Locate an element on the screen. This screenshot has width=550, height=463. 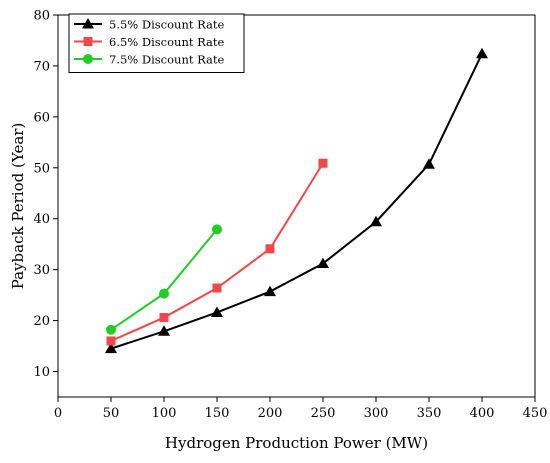
y-axis-title: Payback Period (Year) is located at coordinates (18, 206).